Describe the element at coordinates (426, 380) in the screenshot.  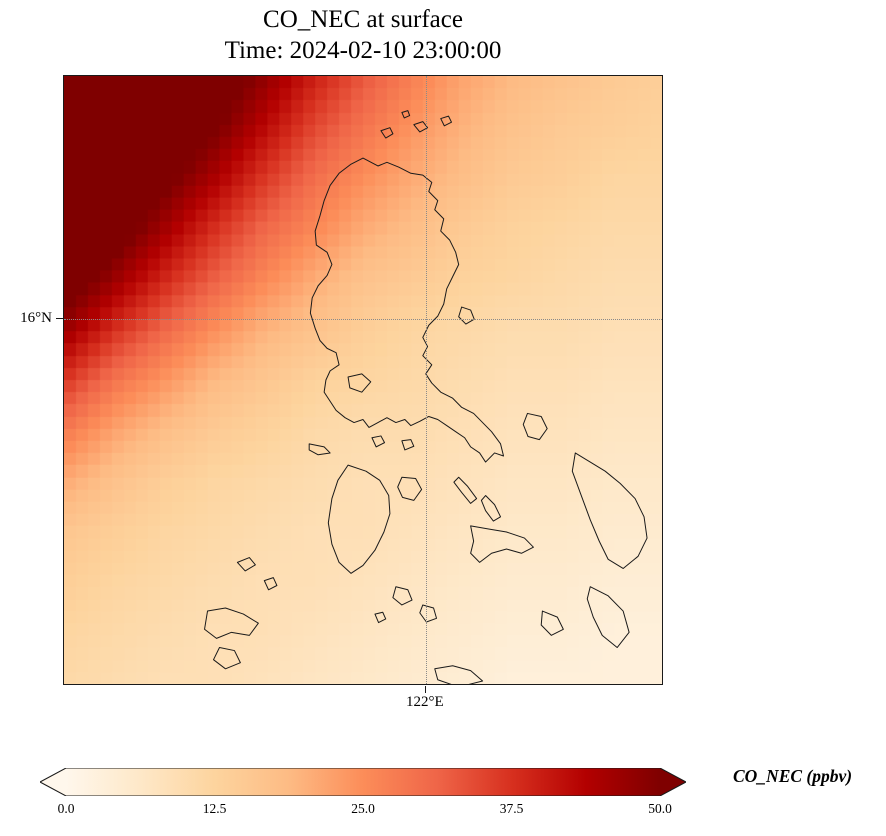
I see `gridline-122e` at that location.